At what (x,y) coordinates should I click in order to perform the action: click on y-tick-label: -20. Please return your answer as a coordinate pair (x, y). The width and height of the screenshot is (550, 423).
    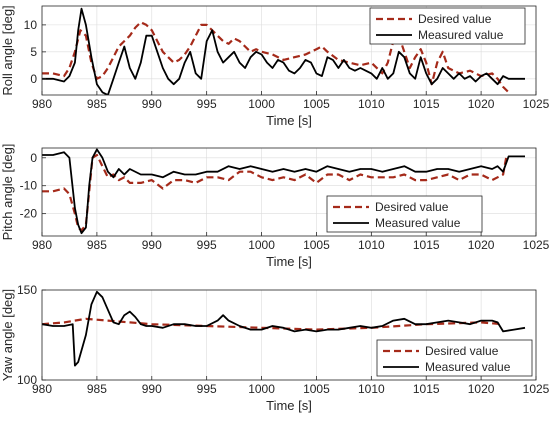
    Looking at the image, I should click on (29, 214).